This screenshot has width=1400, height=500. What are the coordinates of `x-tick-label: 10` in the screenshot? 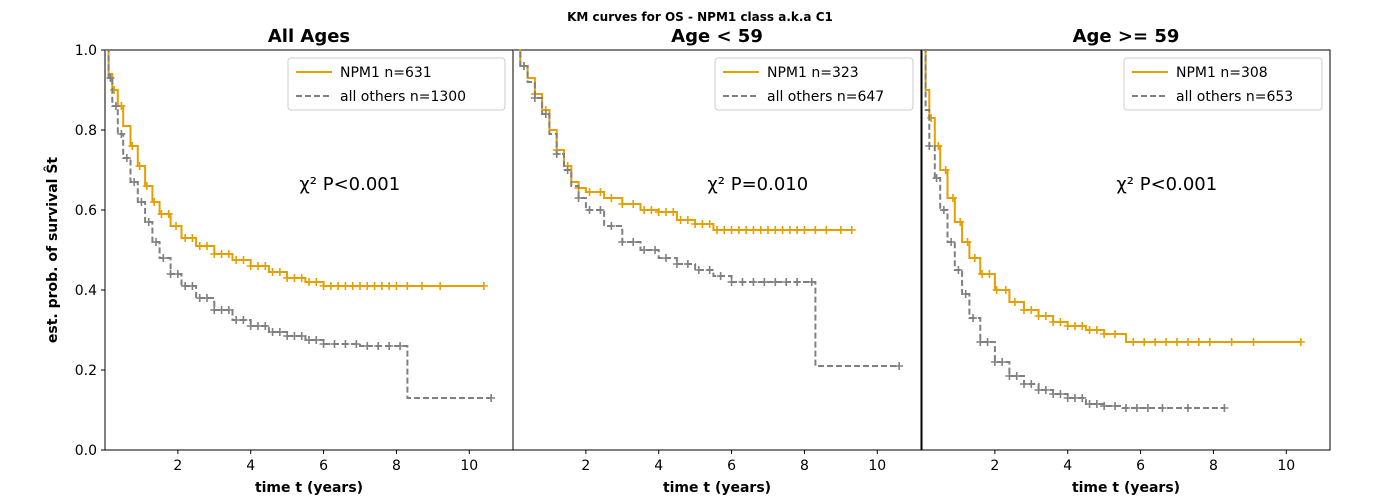 It's located at (1286, 466).